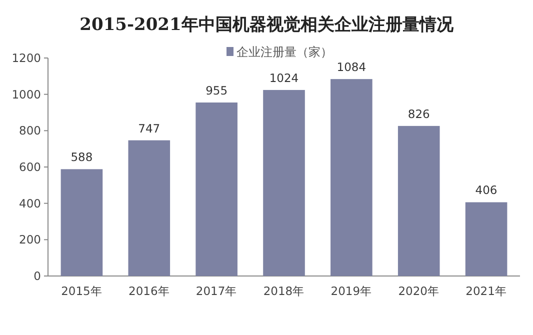  Describe the element at coordinates (30, 239) in the screenshot. I see `y-tick-label: 200` at that location.